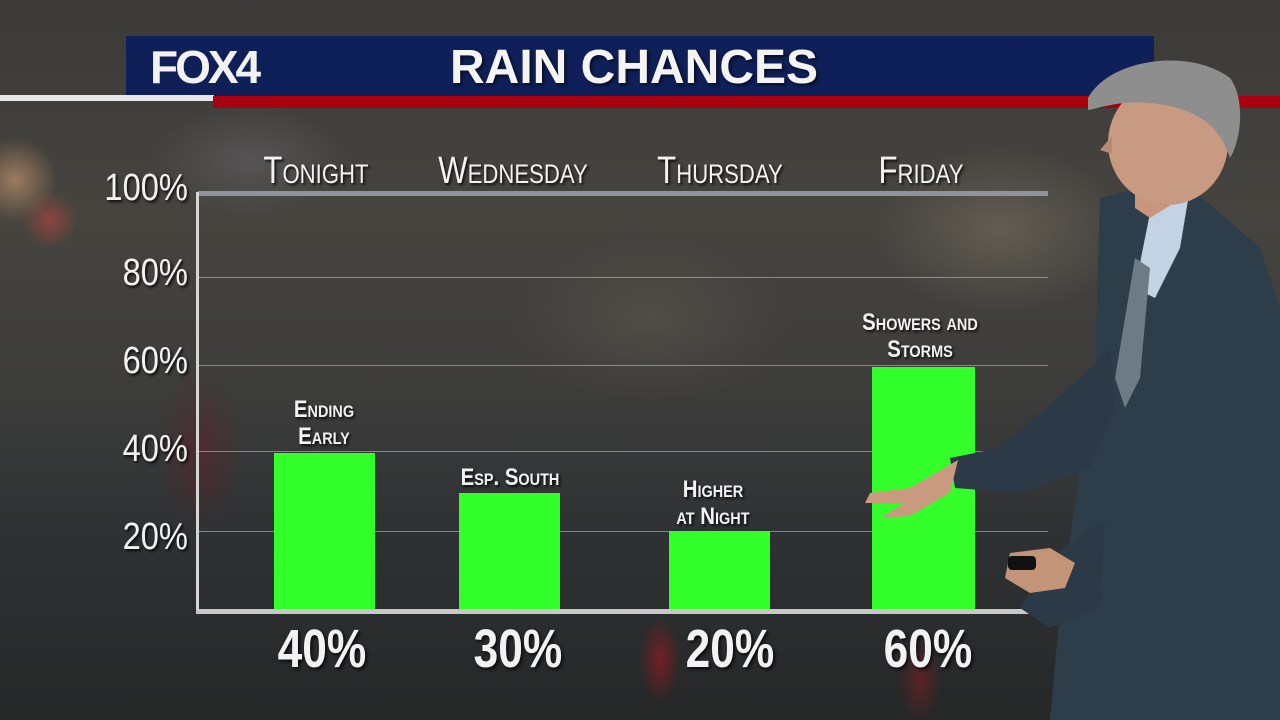 The height and width of the screenshot is (720, 1280). I want to click on annotation-thursday: Higher at Night, so click(713, 503).